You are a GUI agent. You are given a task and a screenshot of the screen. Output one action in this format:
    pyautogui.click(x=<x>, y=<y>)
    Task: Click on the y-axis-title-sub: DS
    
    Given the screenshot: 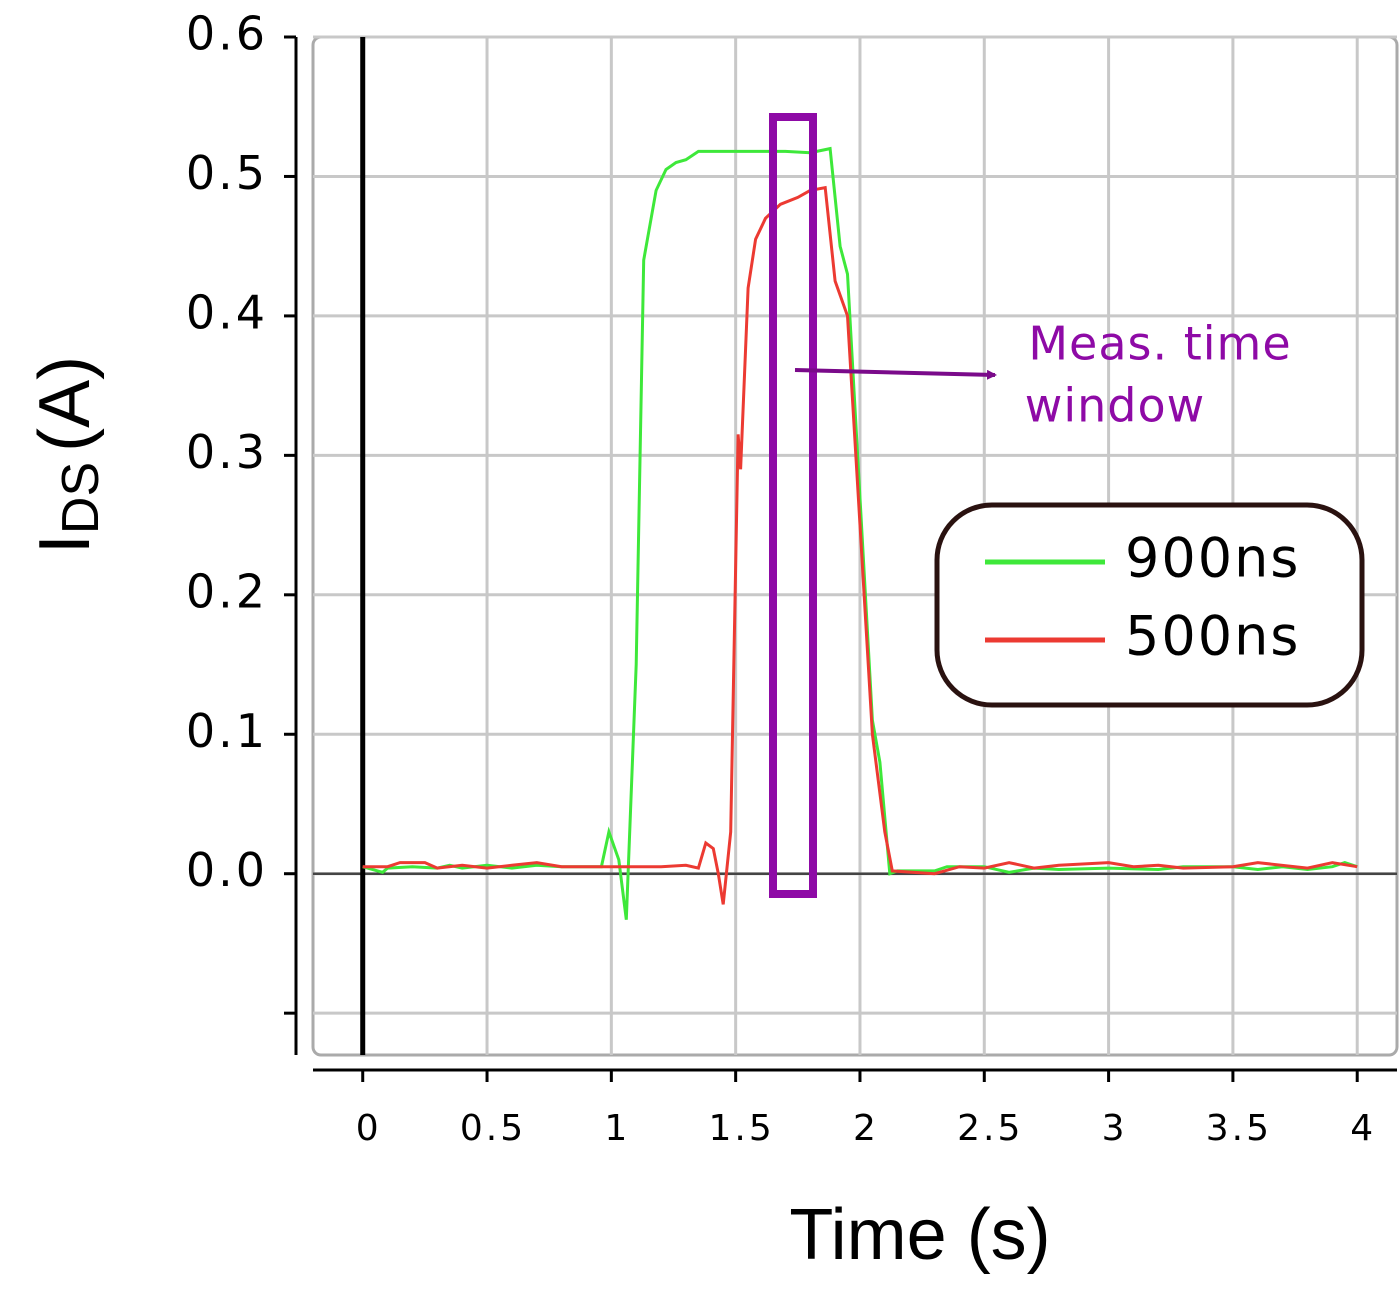 What is the action you would take?
    pyautogui.click(x=81, y=498)
    